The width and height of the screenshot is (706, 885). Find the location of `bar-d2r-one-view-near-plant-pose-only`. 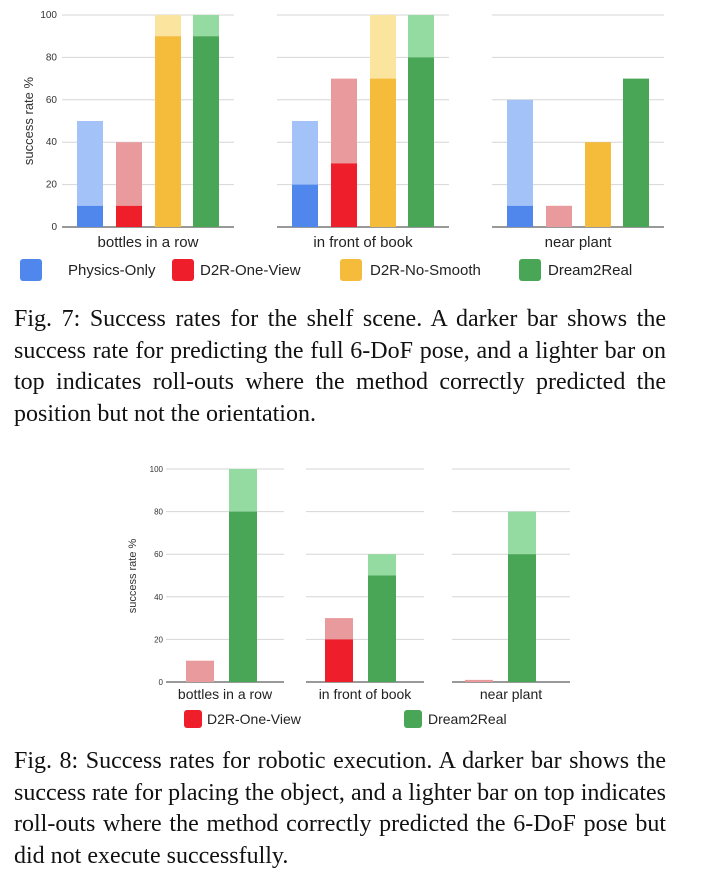

bar-d2r-one-view-near-plant-pose-only is located at coordinates (479, 680).